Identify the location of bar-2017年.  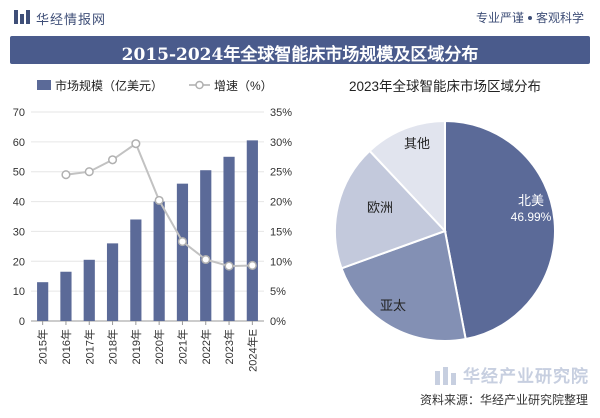
(89, 290).